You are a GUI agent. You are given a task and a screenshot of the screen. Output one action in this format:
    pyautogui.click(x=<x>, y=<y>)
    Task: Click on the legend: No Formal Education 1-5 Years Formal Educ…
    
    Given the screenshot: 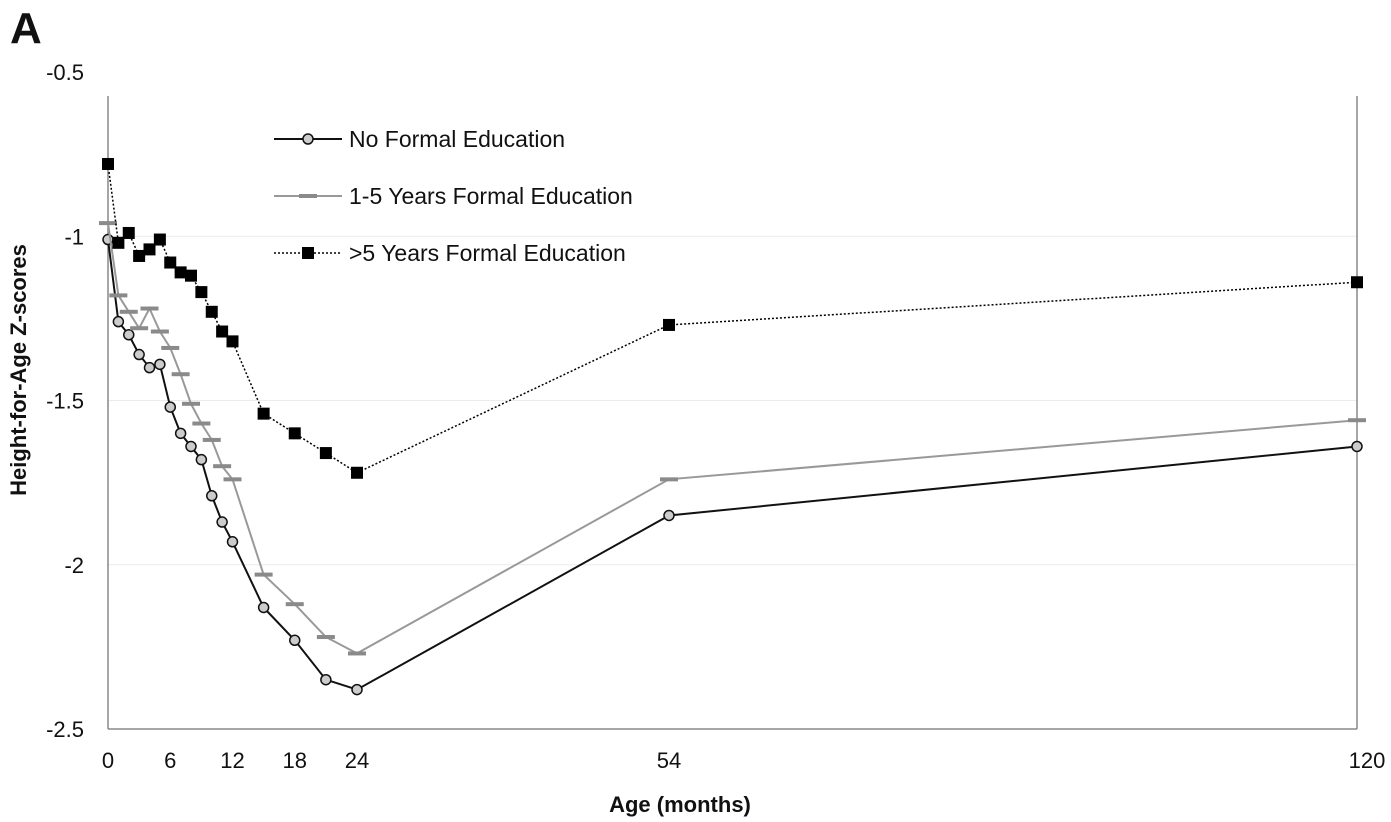 What is the action you would take?
    pyautogui.click(x=453, y=196)
    